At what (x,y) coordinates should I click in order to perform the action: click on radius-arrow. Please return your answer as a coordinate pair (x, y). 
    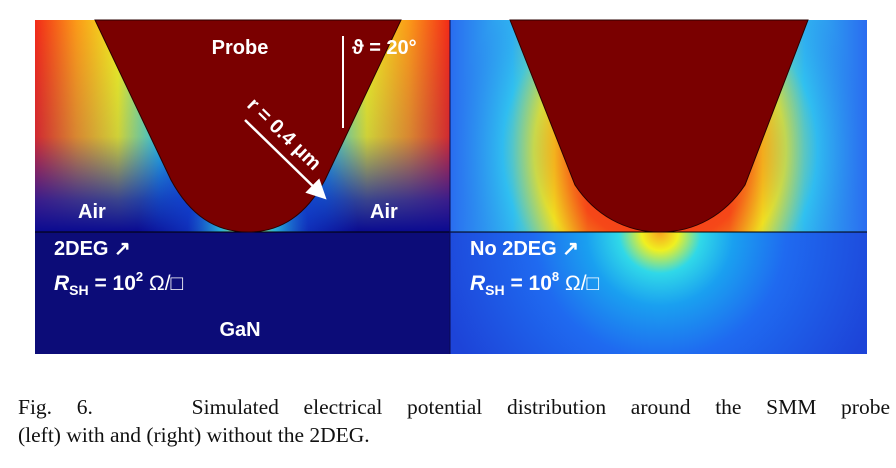
    Looking at the image, I should click on (285, 159).